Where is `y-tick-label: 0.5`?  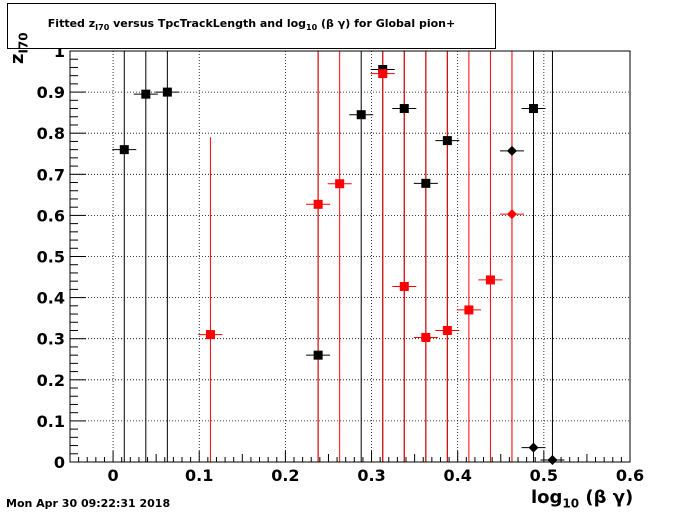 y-tick-label: 0.5 is located at coordinates (51, 257).